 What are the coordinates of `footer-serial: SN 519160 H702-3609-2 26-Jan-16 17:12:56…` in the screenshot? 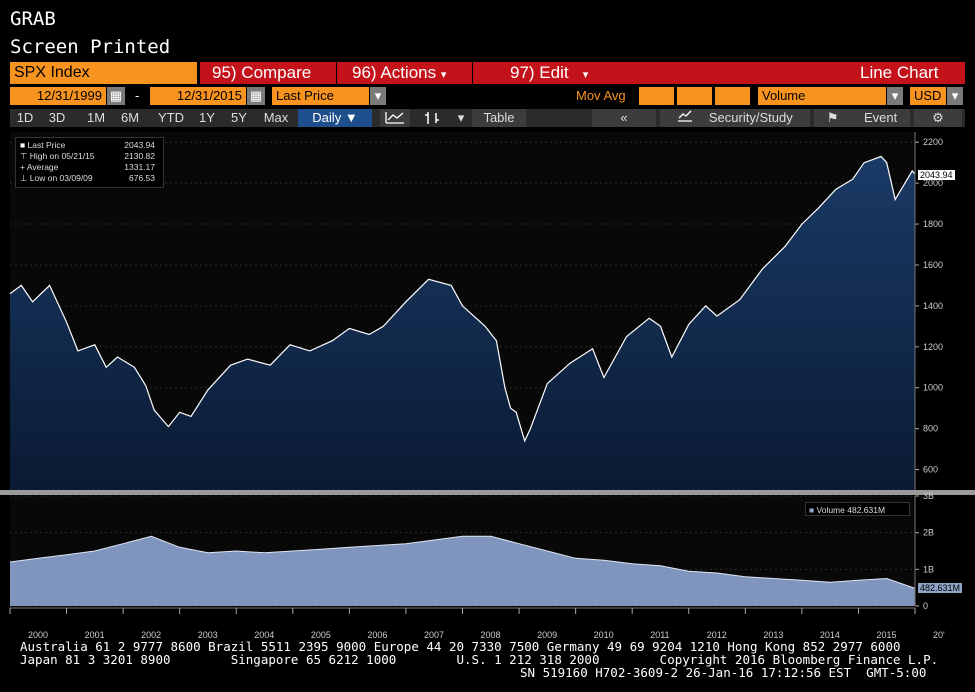 It's located at (723, 672).